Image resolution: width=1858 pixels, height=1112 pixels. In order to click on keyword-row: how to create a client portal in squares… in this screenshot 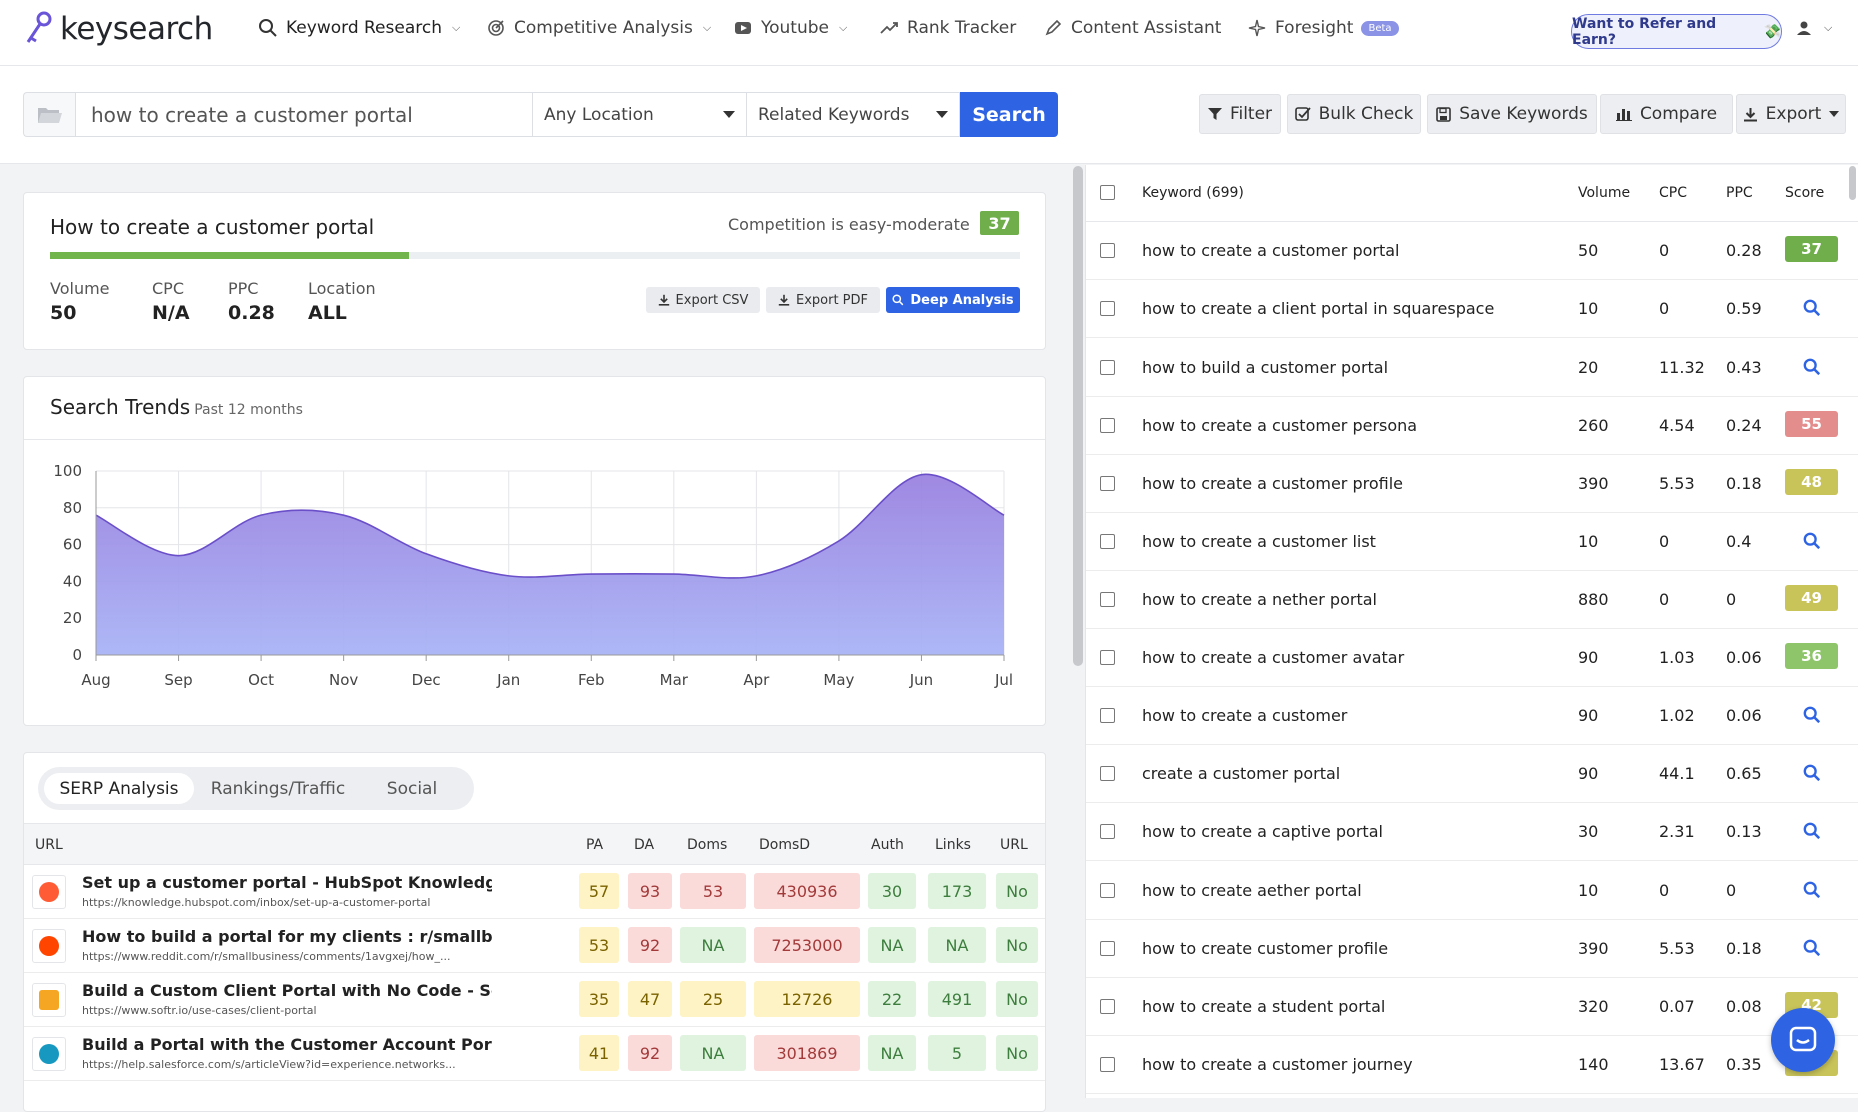, I will do `click(1472, 309)`.